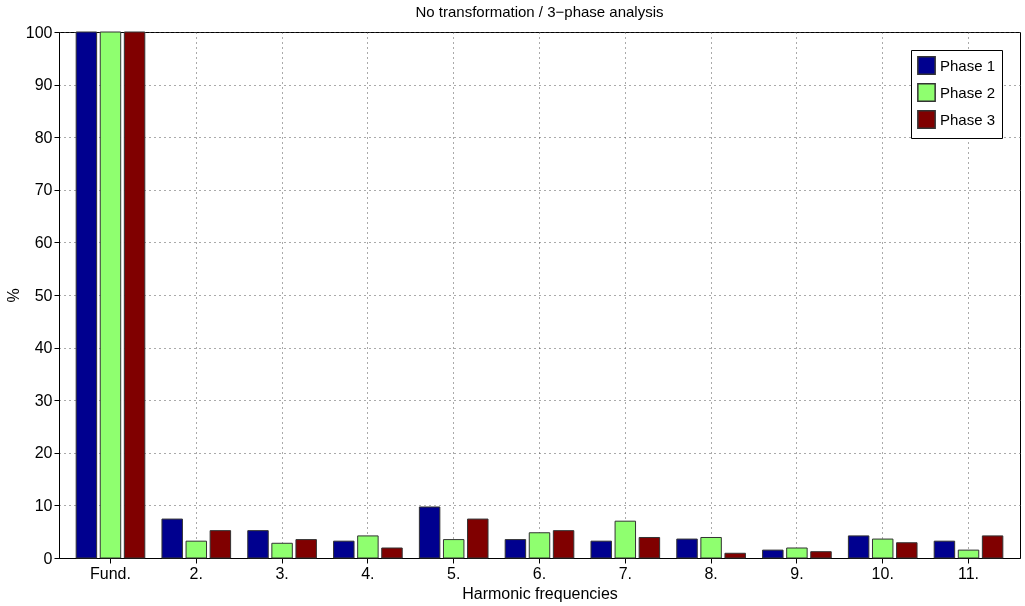  What do you see at coordinates (43, 453) in the screenshot?
I see `y-tick-label: 20` at bounding box center [43, 453].